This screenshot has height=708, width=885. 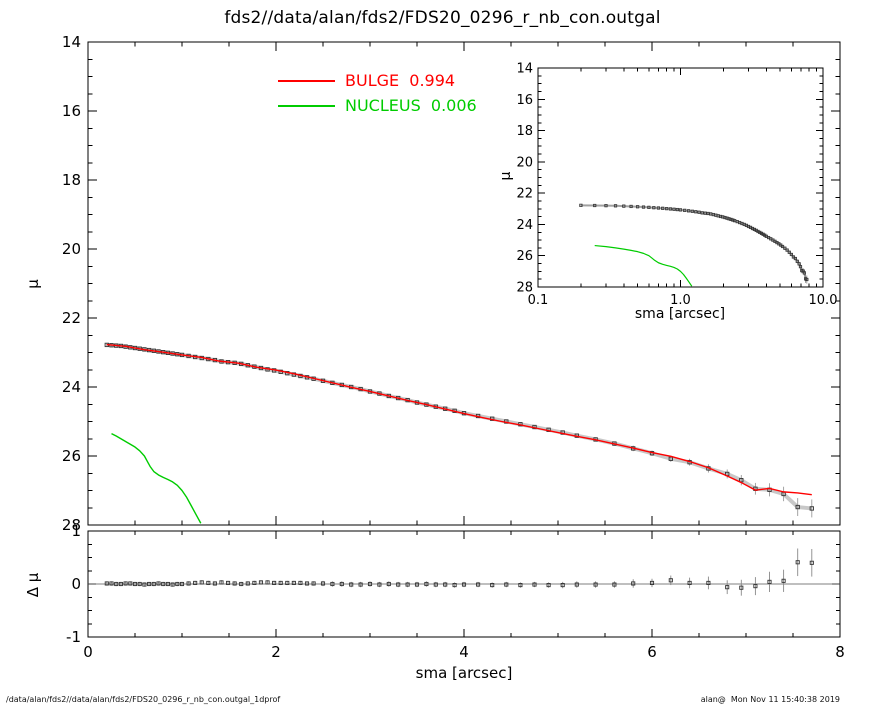 What do you see at coordinates (524, 131) in the screenshot?
I see `inset-y-tick-label: 18` at bounding box center [524, 131].